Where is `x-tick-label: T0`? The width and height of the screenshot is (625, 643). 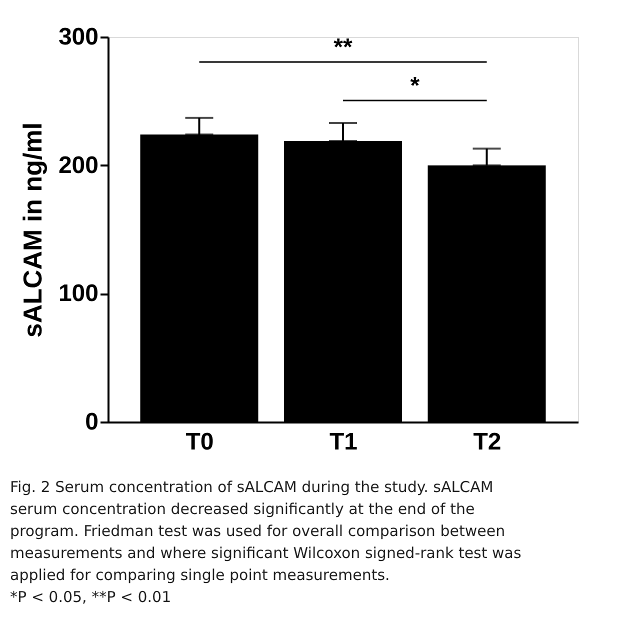 x-tick-label: T0 is located at coordinates (200, 442).